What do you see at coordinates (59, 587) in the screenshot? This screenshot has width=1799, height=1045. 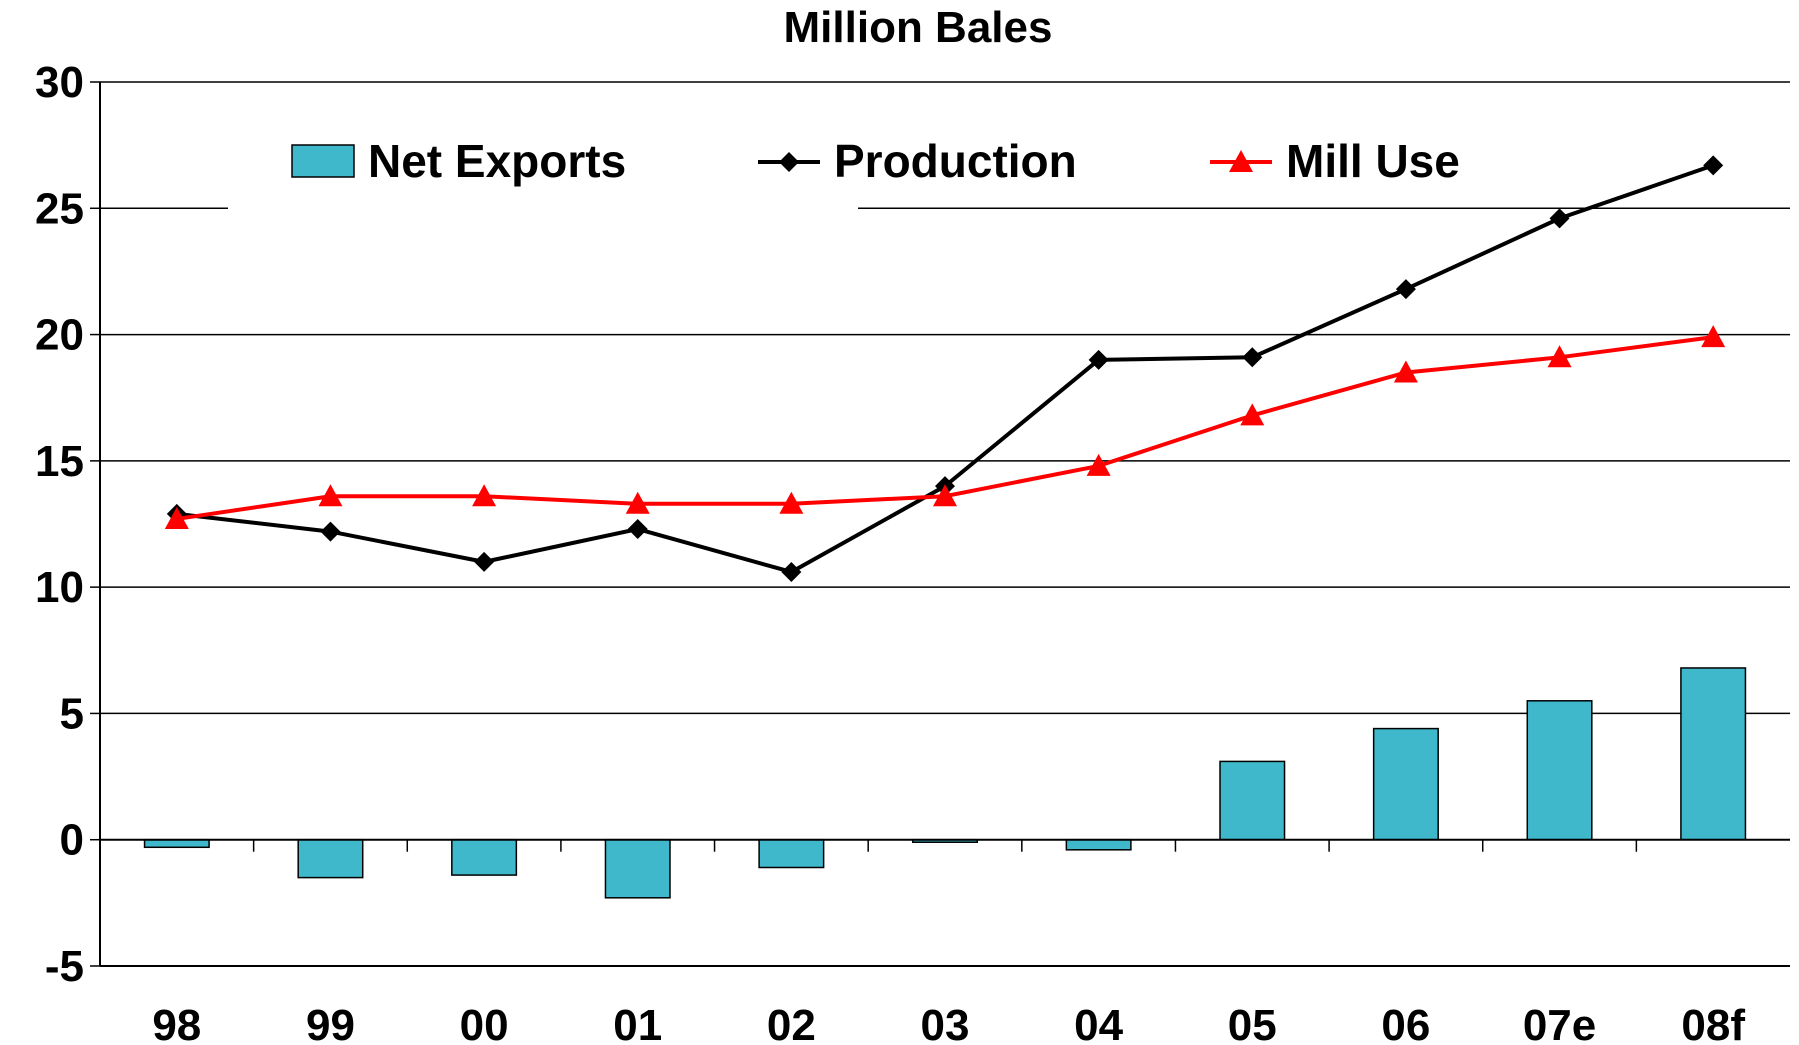 I see `y-tick-label: 10` at bounding box center [59, 587].